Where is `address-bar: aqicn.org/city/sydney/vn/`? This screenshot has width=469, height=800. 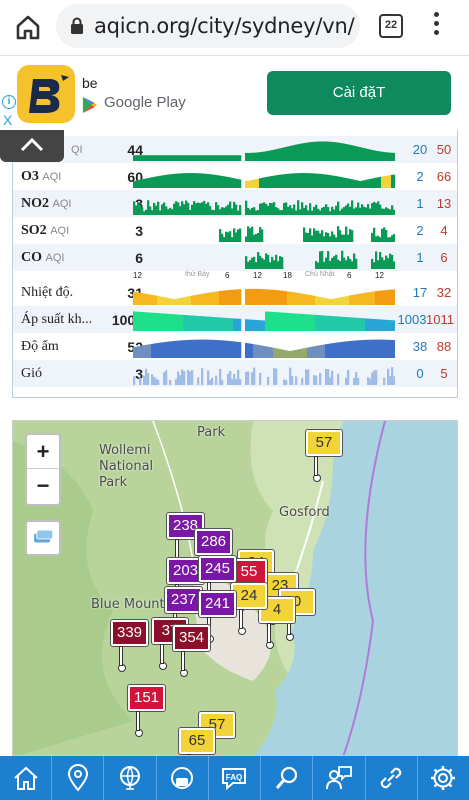 address-bar: aqicn.org/city/sydney/vn/ is located at coordinates (208, 26).